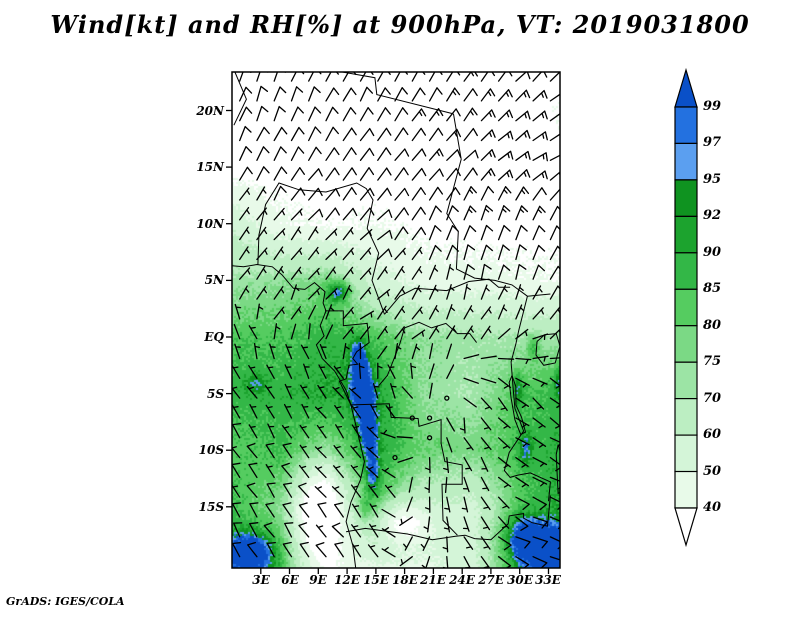  Describe the element at coordinates (376, 580) in the screenshot. I see `lon-tick-label: 15E` at that location.